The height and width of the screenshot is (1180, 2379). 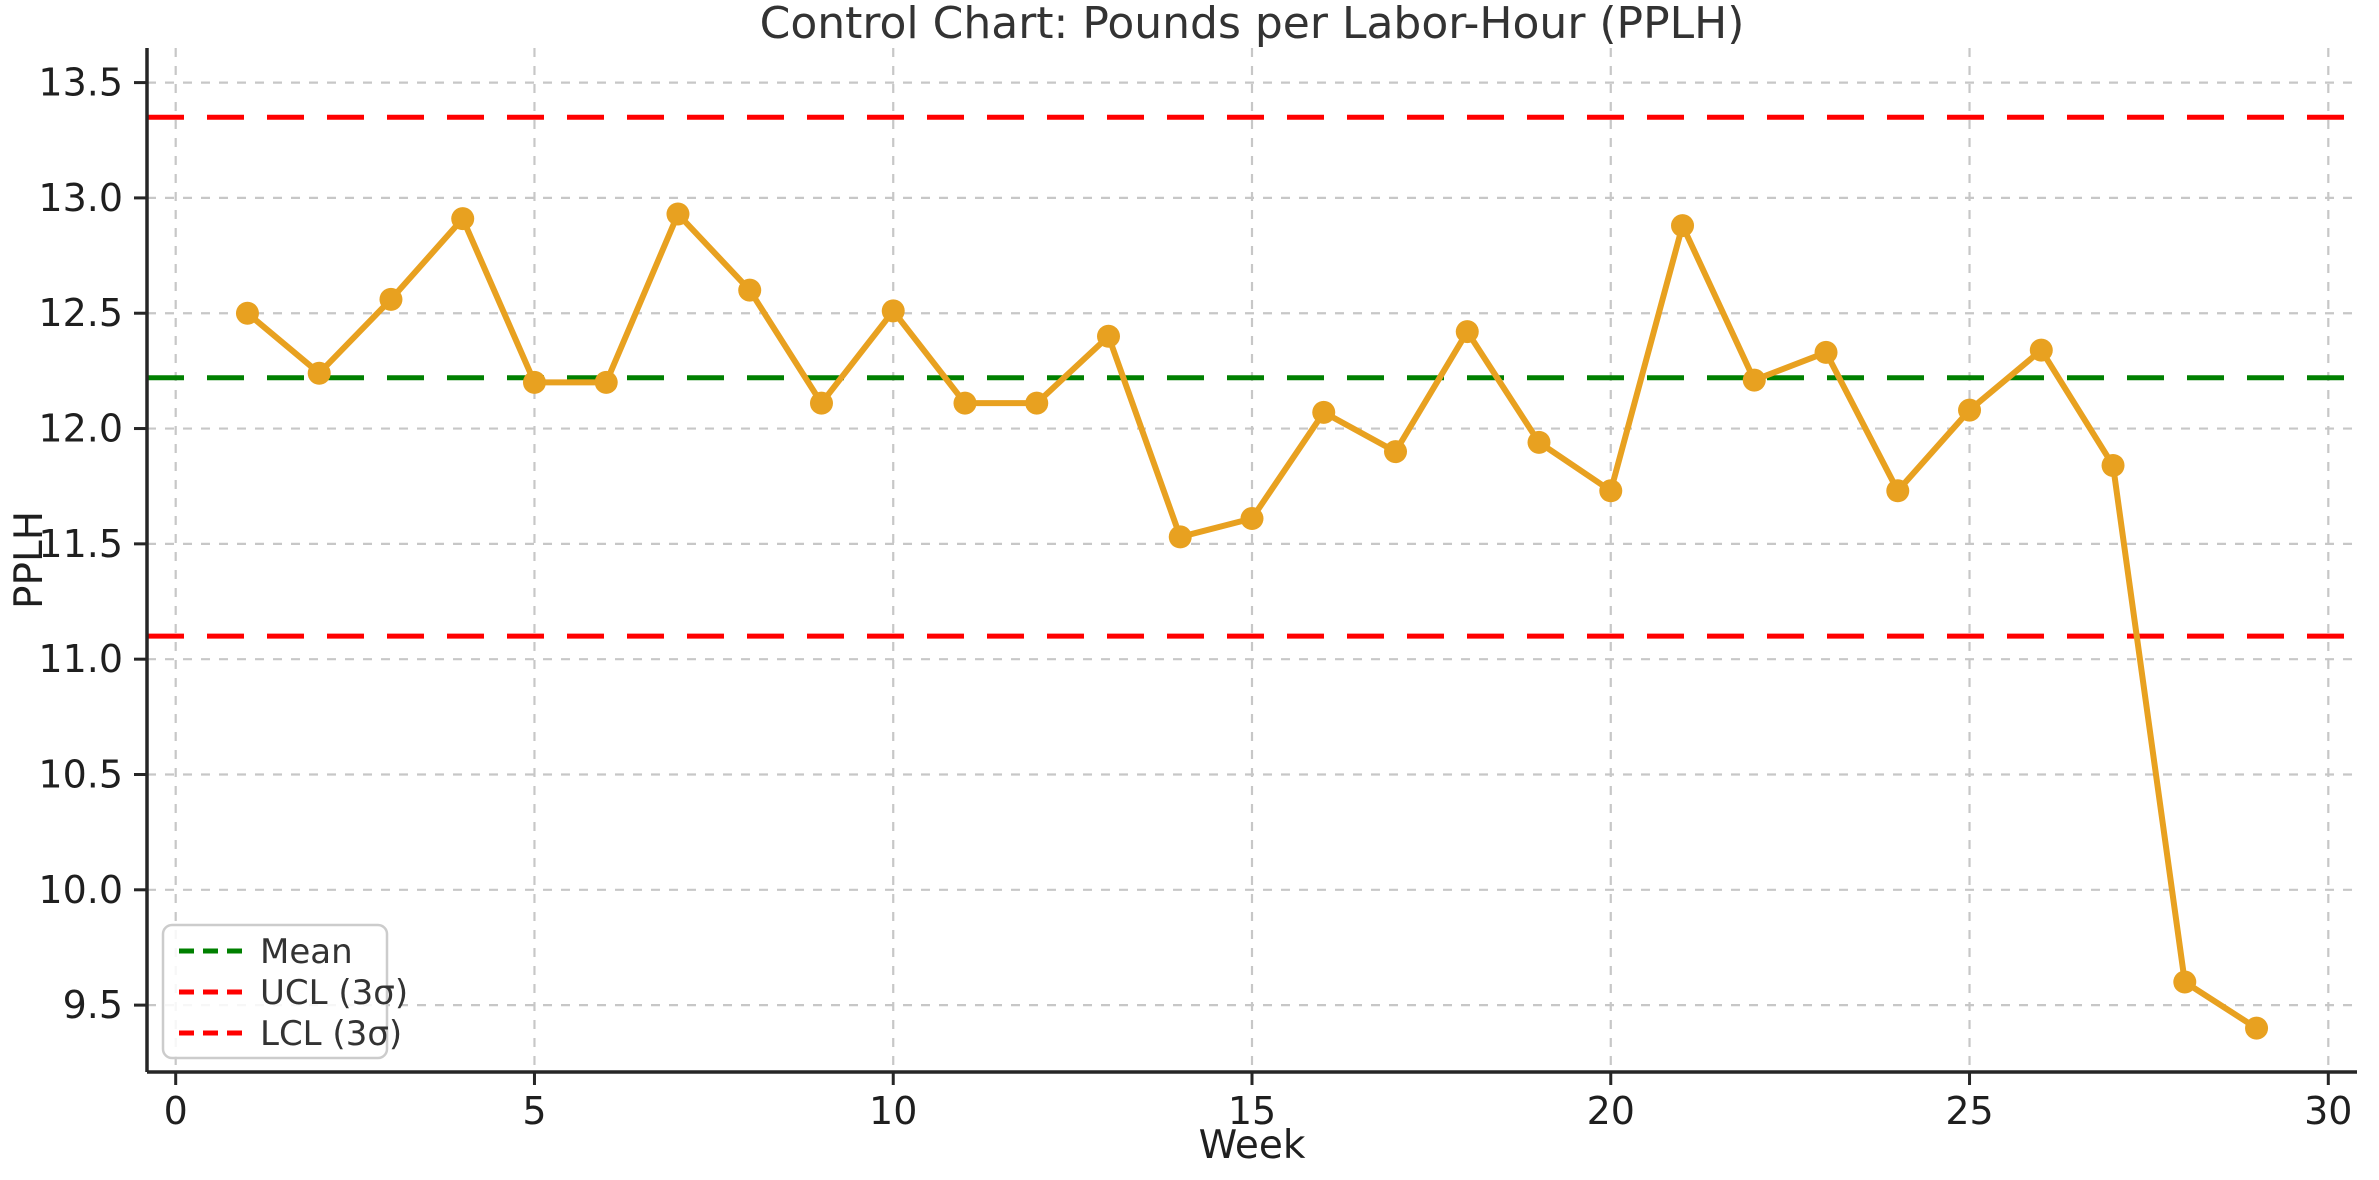 What do you see at coordinates (1252, 1145) in the screenshot?
I see `x-axis-label: Week` at bounding box center [1252, 1145].